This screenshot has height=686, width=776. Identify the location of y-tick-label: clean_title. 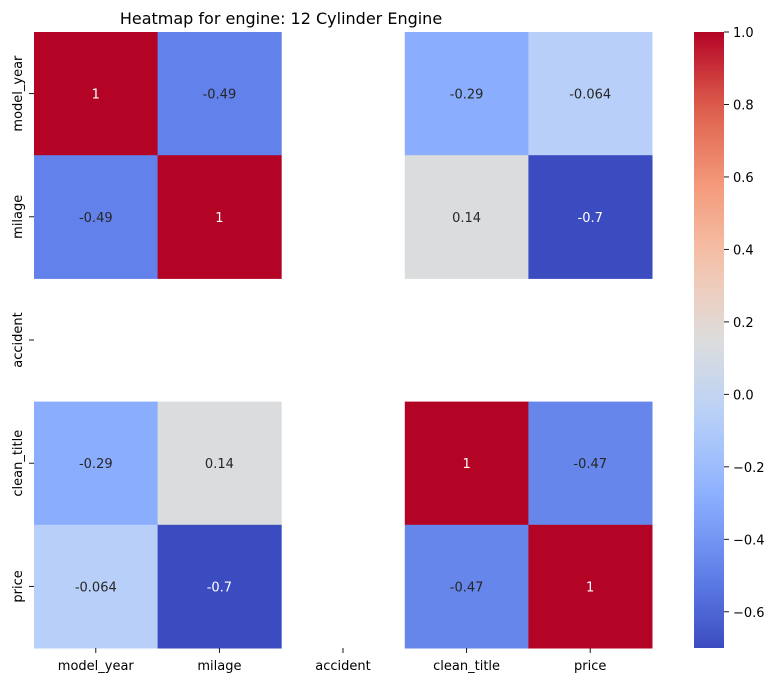
(18, 463).